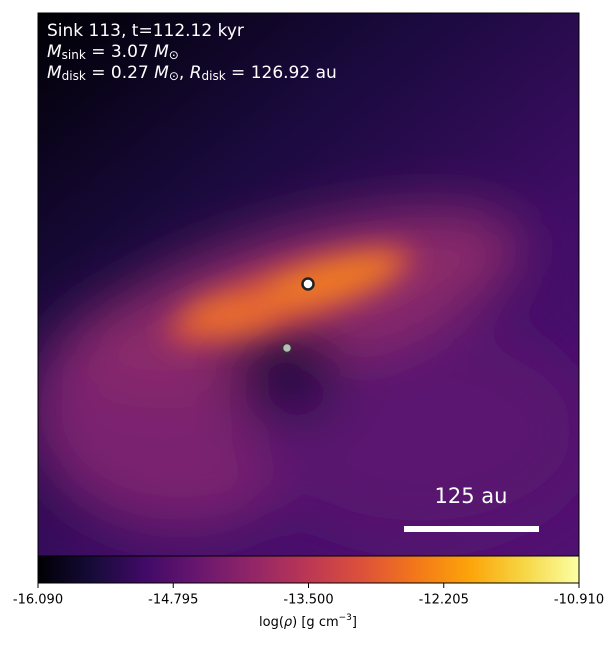  What do you see at coordinates (184, 73) in the screenshot?
I see `annotation-part: ,` at bounding box center [184, 73].